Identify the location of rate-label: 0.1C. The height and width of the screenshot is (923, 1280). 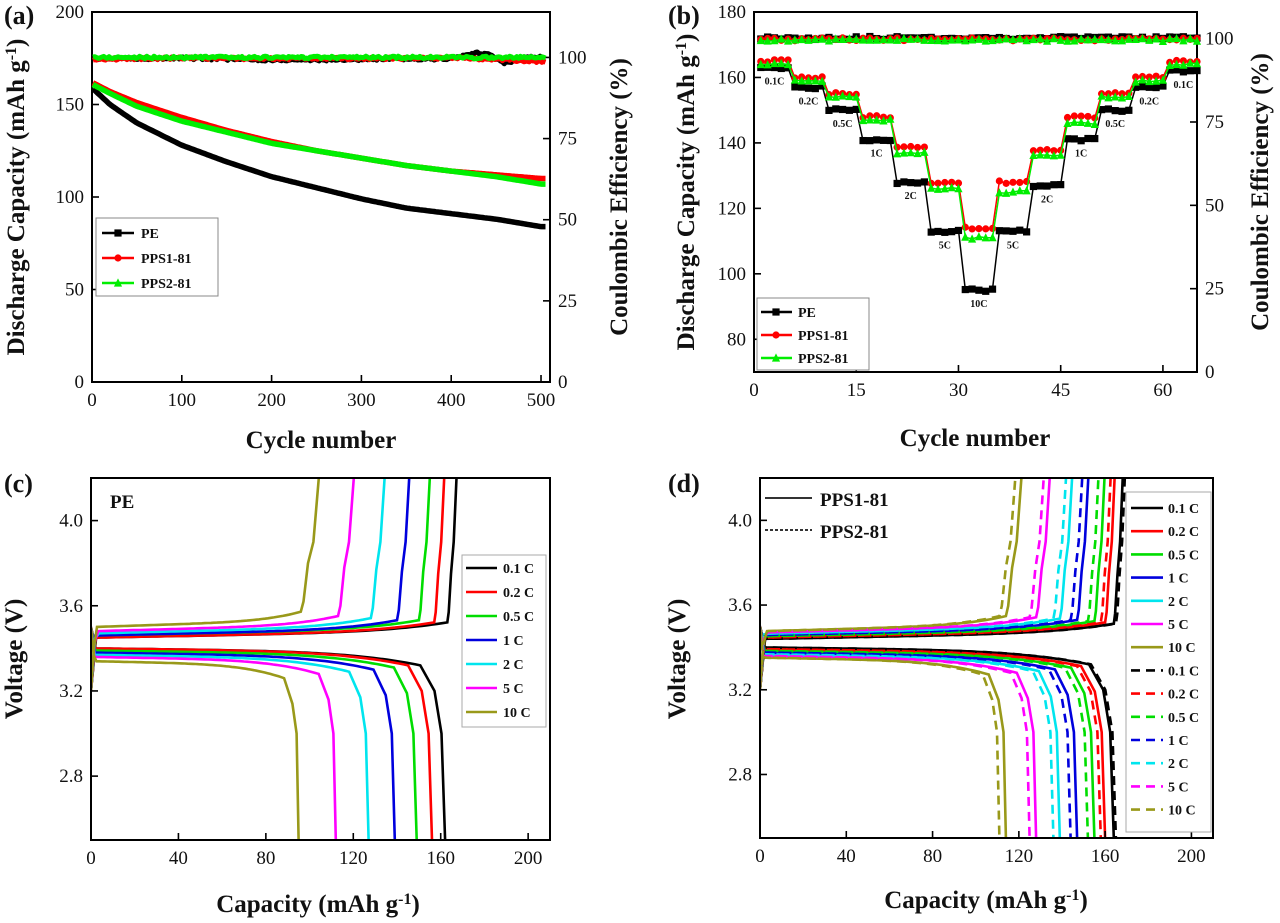
(775, 82).